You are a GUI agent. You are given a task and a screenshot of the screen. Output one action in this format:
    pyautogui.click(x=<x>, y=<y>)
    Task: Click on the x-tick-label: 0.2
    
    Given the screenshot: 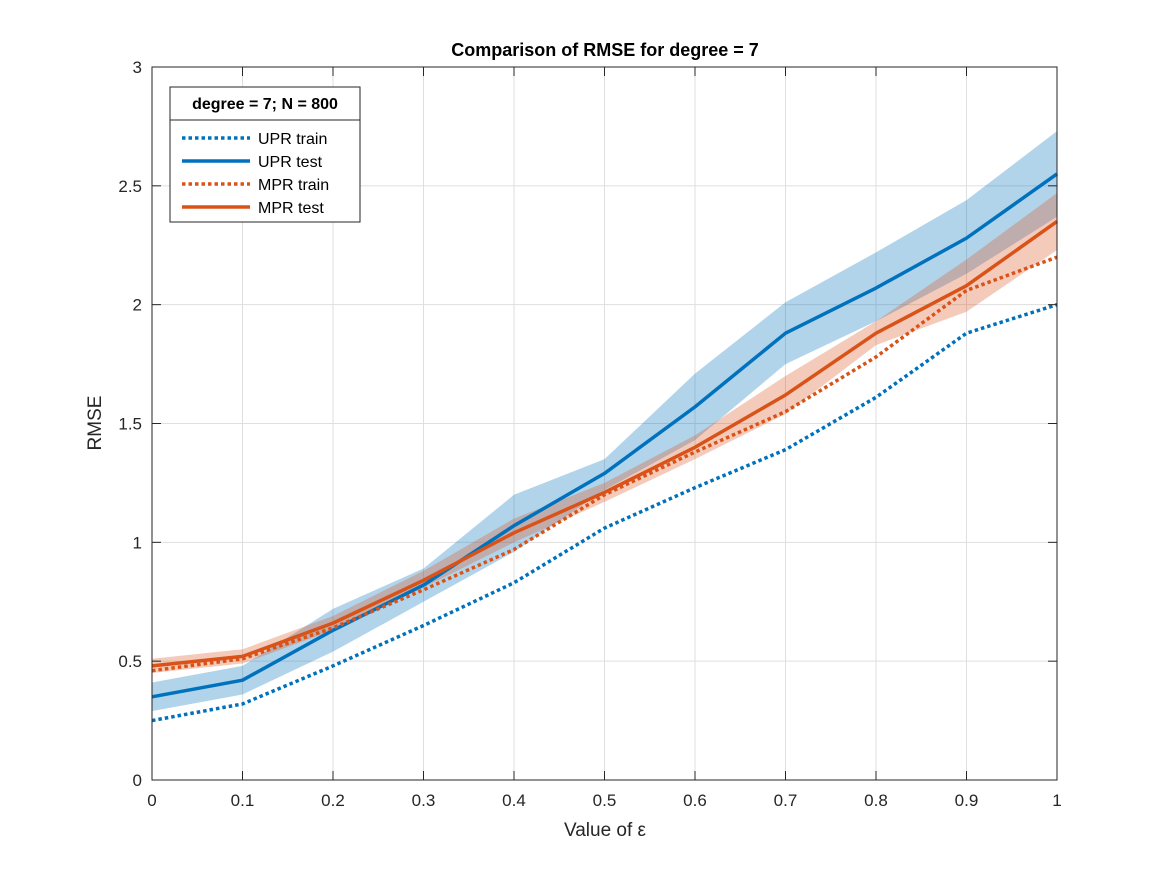 What is the action you would take?
    pyautogui.click(x=333, y=800)
    